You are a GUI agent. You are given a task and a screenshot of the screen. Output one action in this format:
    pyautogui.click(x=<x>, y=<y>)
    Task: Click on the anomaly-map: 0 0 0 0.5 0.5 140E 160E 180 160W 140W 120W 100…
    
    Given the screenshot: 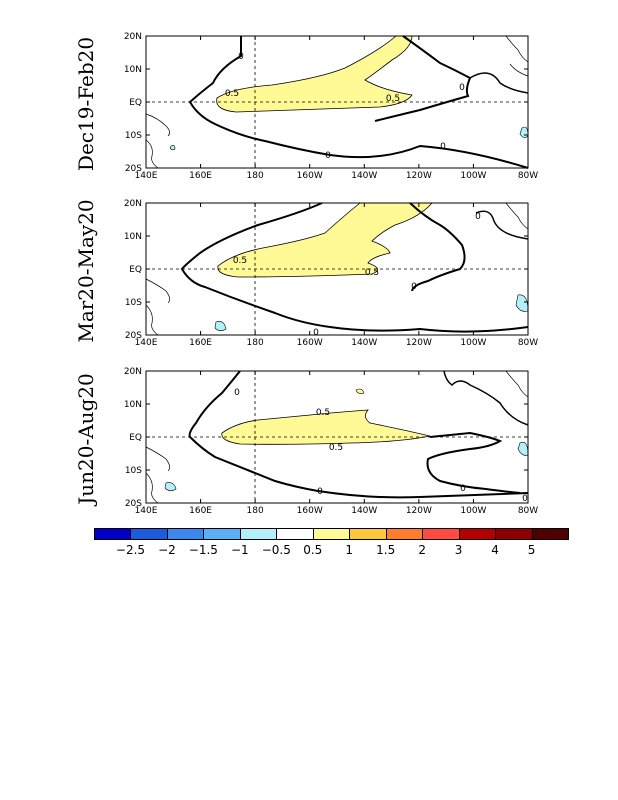 What is the action you would take?
    pyautogui.click(x=331, y=273)
    